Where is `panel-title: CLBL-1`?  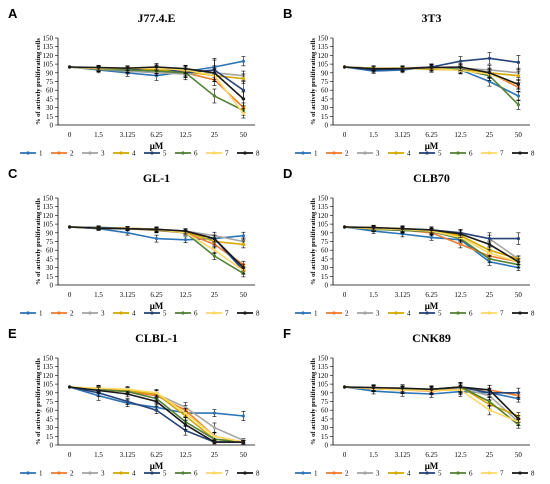 panel-title: CLBL-1 is located at coordinates (156, 338).